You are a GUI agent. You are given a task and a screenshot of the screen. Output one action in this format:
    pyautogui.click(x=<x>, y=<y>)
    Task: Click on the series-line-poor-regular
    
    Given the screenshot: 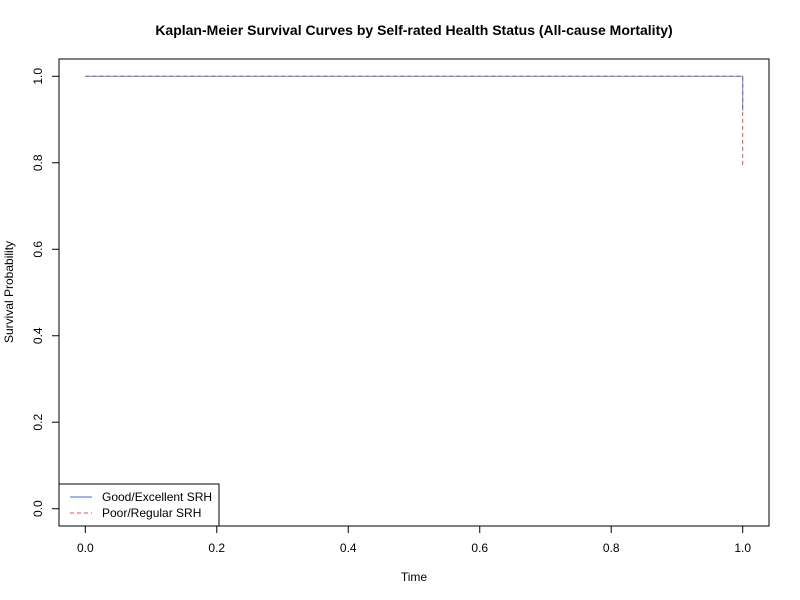 What is the action you would take?
    pyautogui.click(x=414, y=120)
    